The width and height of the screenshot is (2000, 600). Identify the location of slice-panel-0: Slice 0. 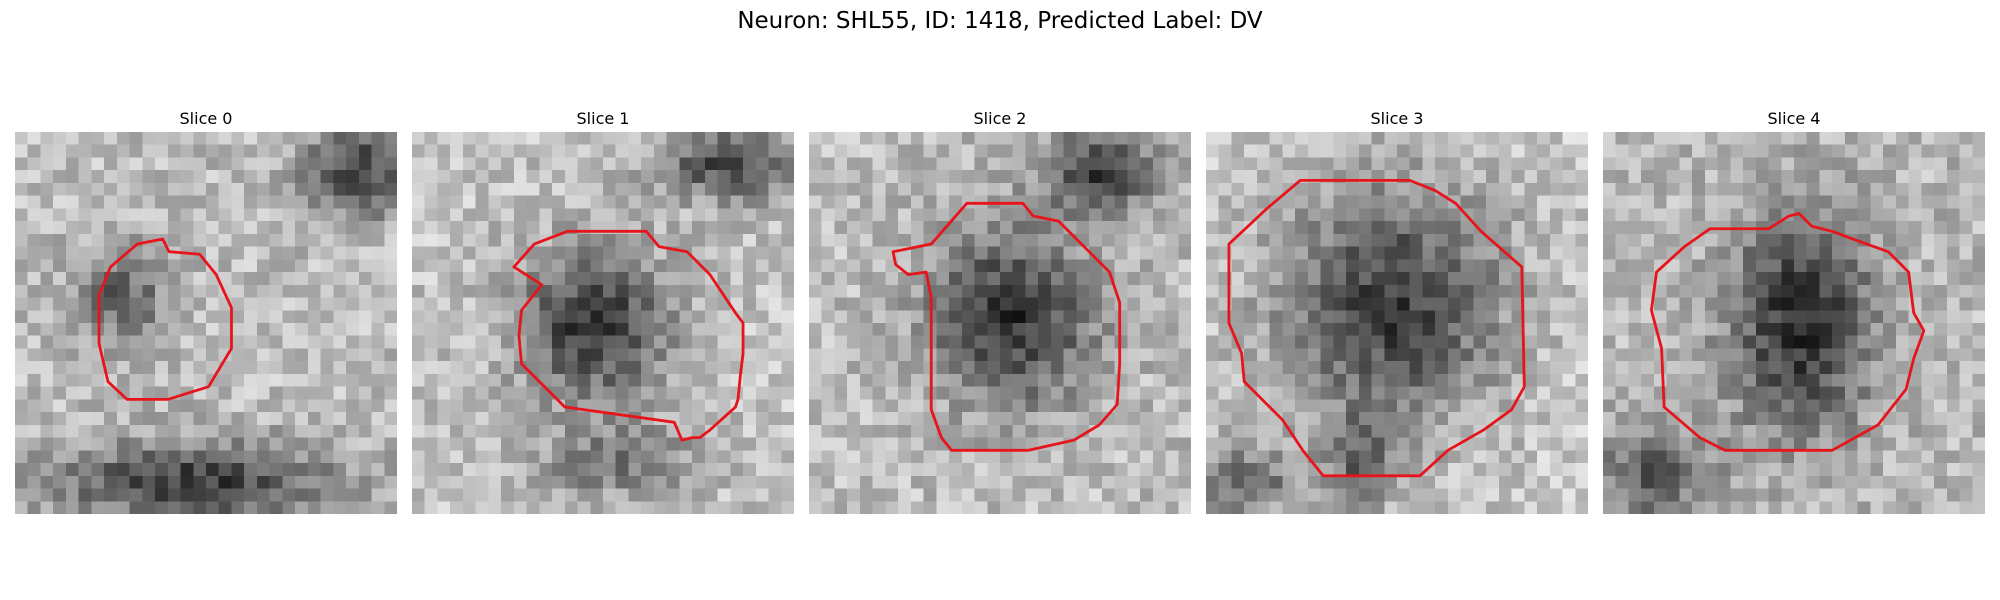
(206, 311).